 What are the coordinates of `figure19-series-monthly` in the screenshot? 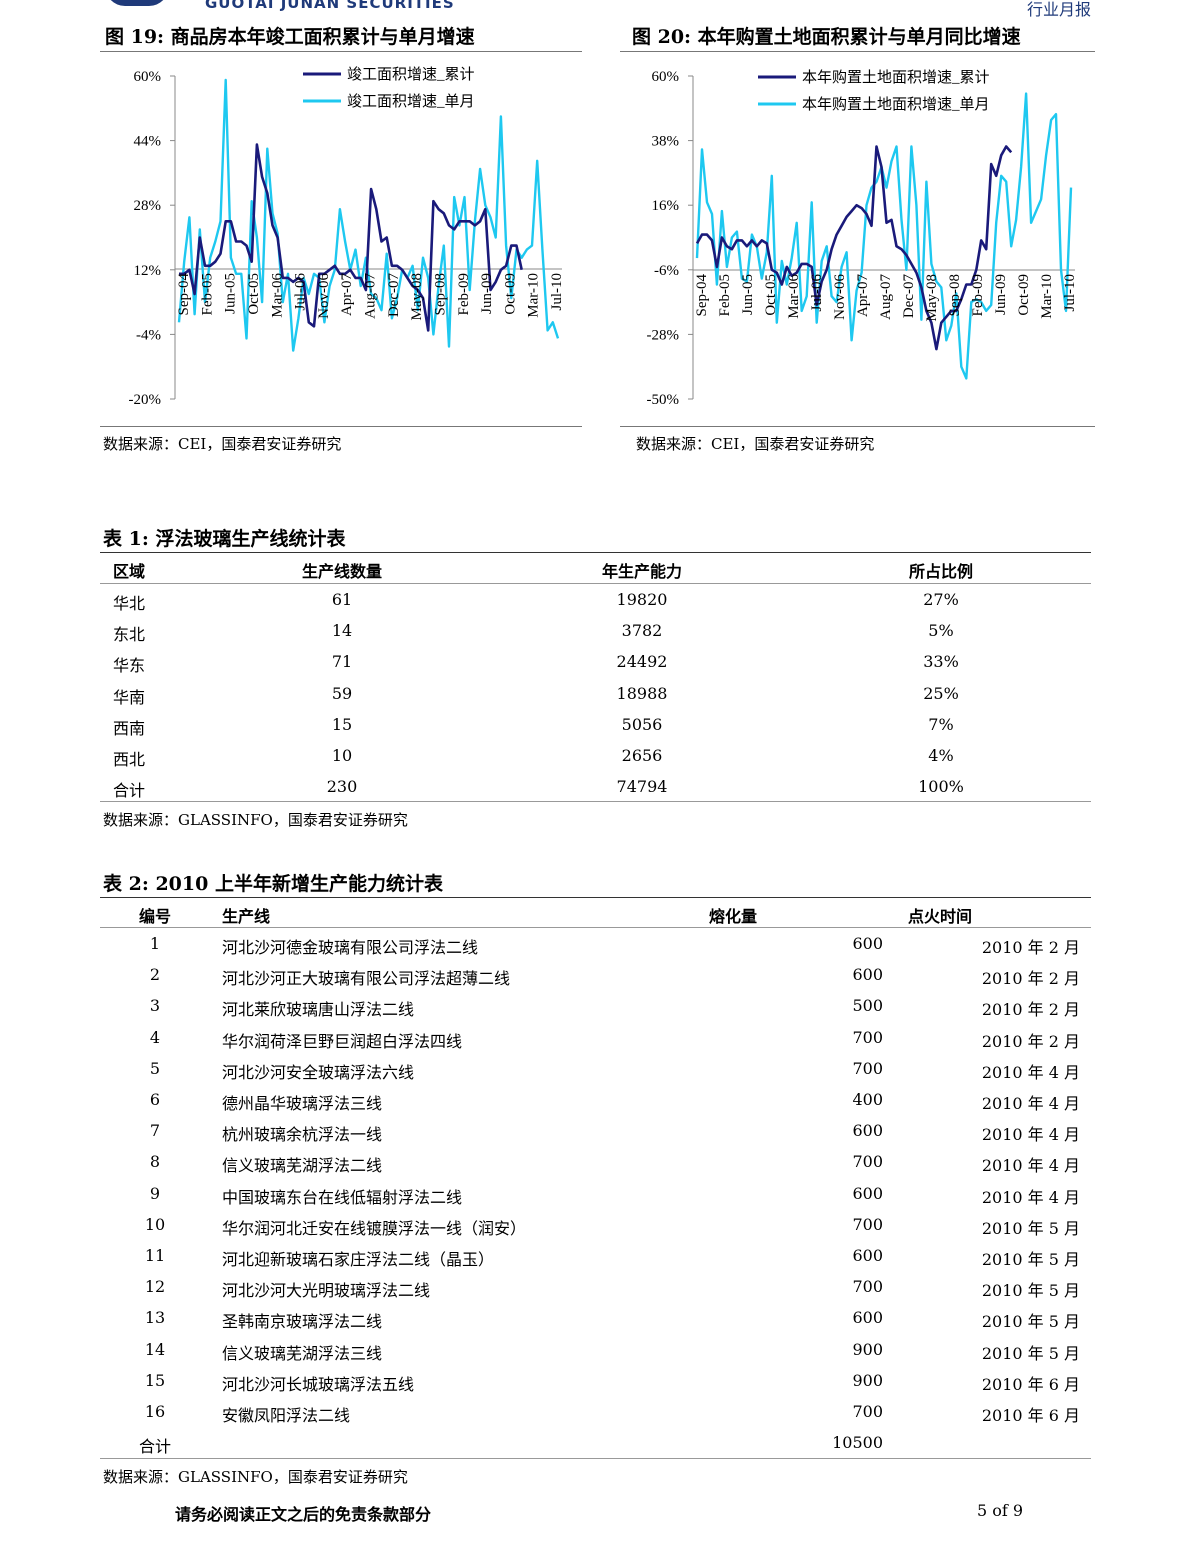 It's located at (368, 215).